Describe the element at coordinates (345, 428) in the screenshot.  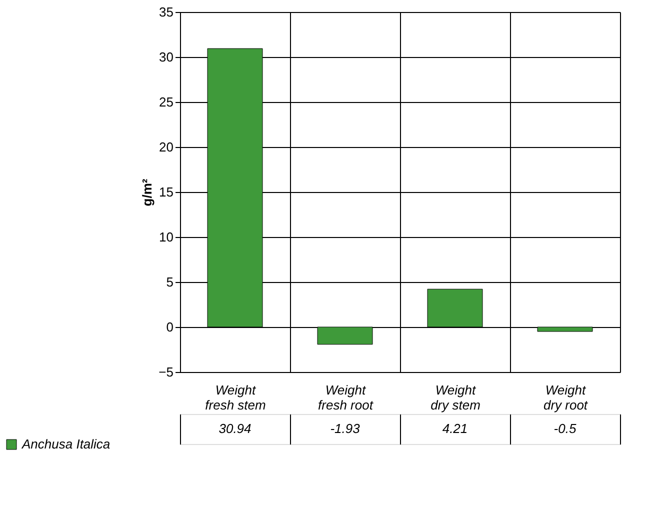
I see `data-label: -1.93` at that location.